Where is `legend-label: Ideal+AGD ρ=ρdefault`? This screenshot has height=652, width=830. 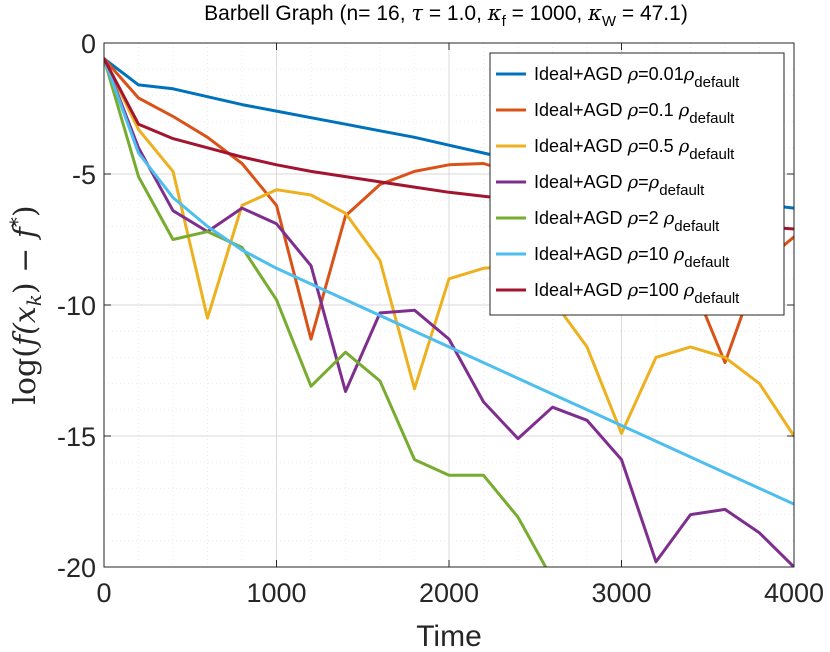 legend-label: Ideal+AGD ρ=ρdefault is located at coordinates (619, 185).